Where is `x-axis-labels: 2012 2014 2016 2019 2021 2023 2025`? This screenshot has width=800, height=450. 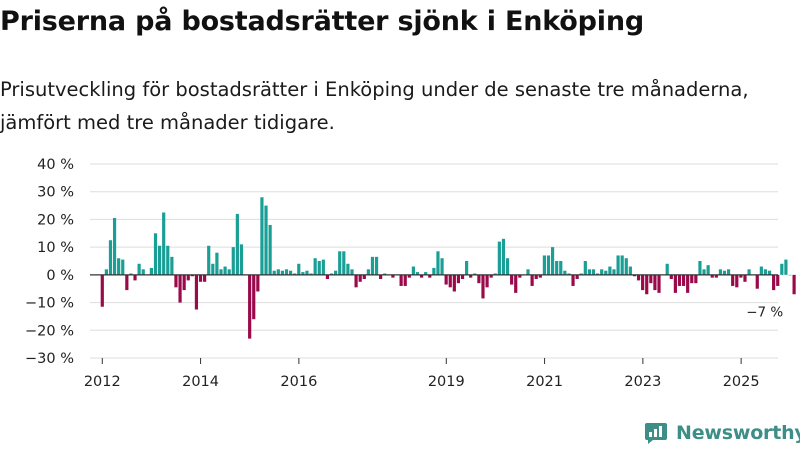 x-axis-labels: 2012 2014 2016 2019 2021 2023 2025 is located at coordinates (422, 382).